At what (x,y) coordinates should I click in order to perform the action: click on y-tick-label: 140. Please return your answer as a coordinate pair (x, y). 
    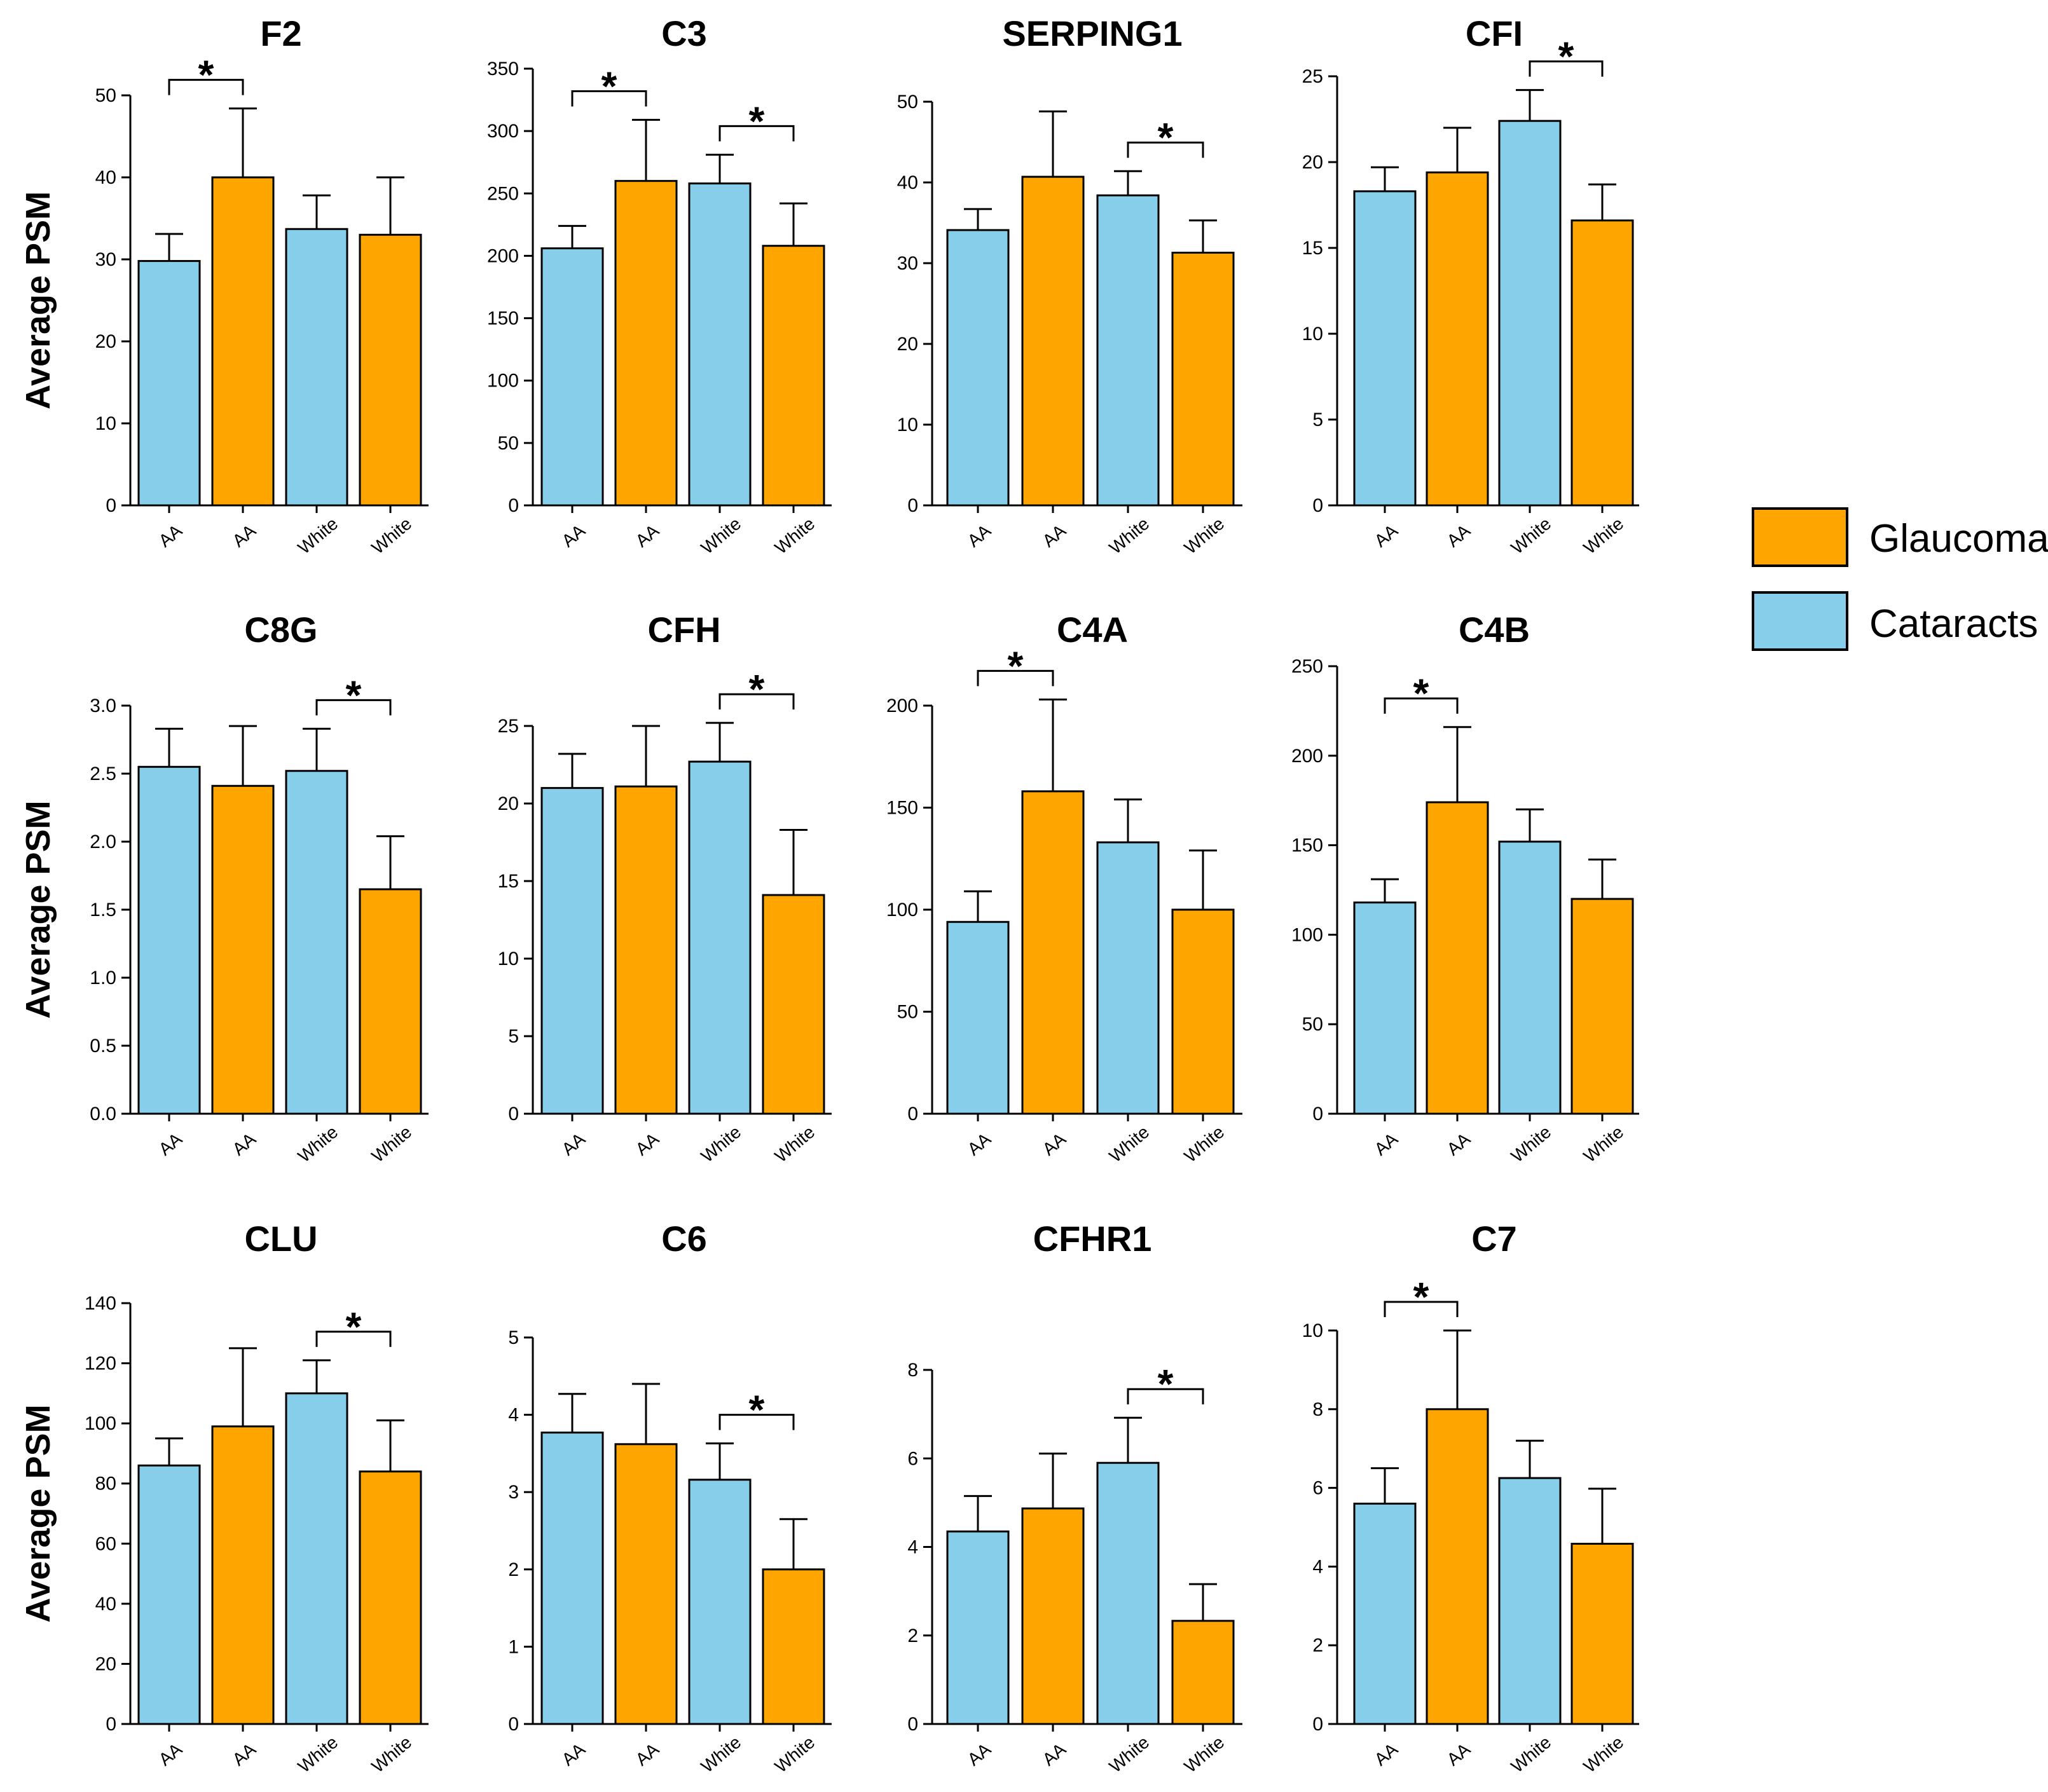
    Looking at the image, I should click on (100, 1304).